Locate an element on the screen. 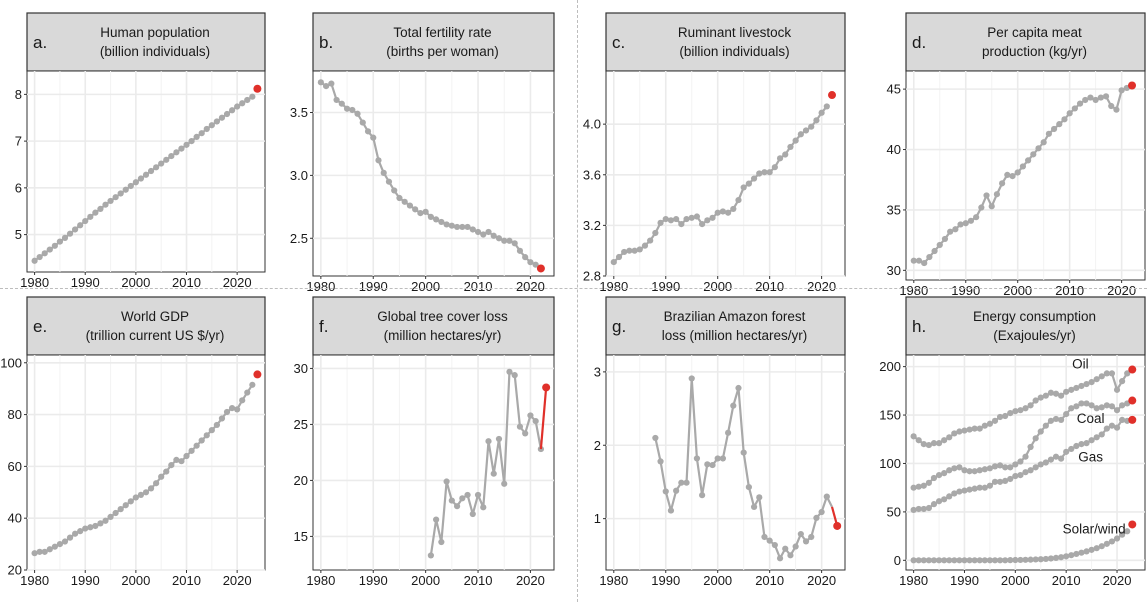 The image size is (1147, 602). y-tick-label: 2.8 is located at coordinates (592, 276).